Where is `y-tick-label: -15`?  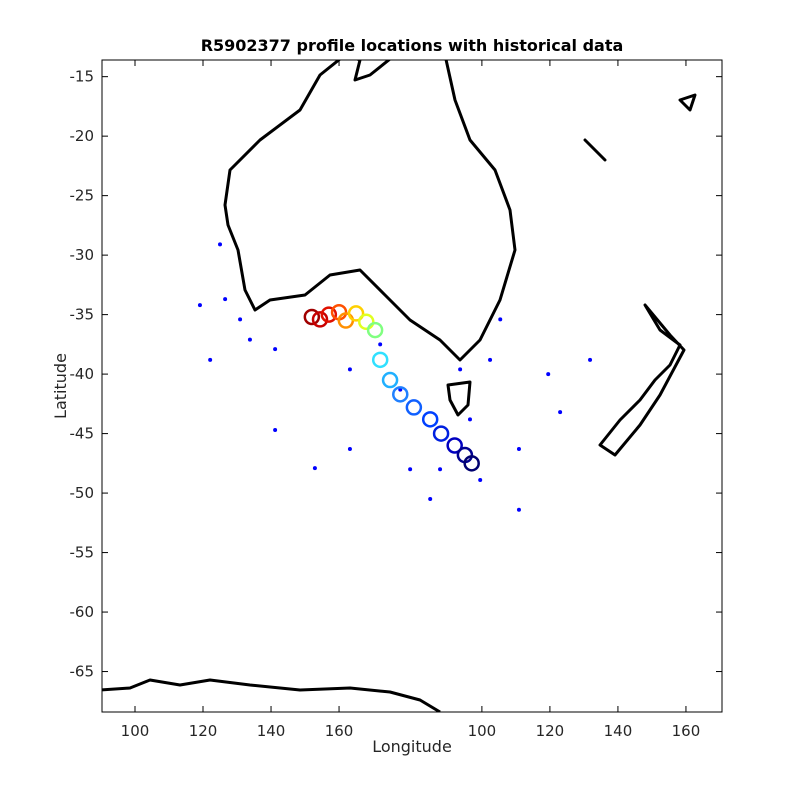 y-tick-label: -15 is located at coordinates (82, 77).